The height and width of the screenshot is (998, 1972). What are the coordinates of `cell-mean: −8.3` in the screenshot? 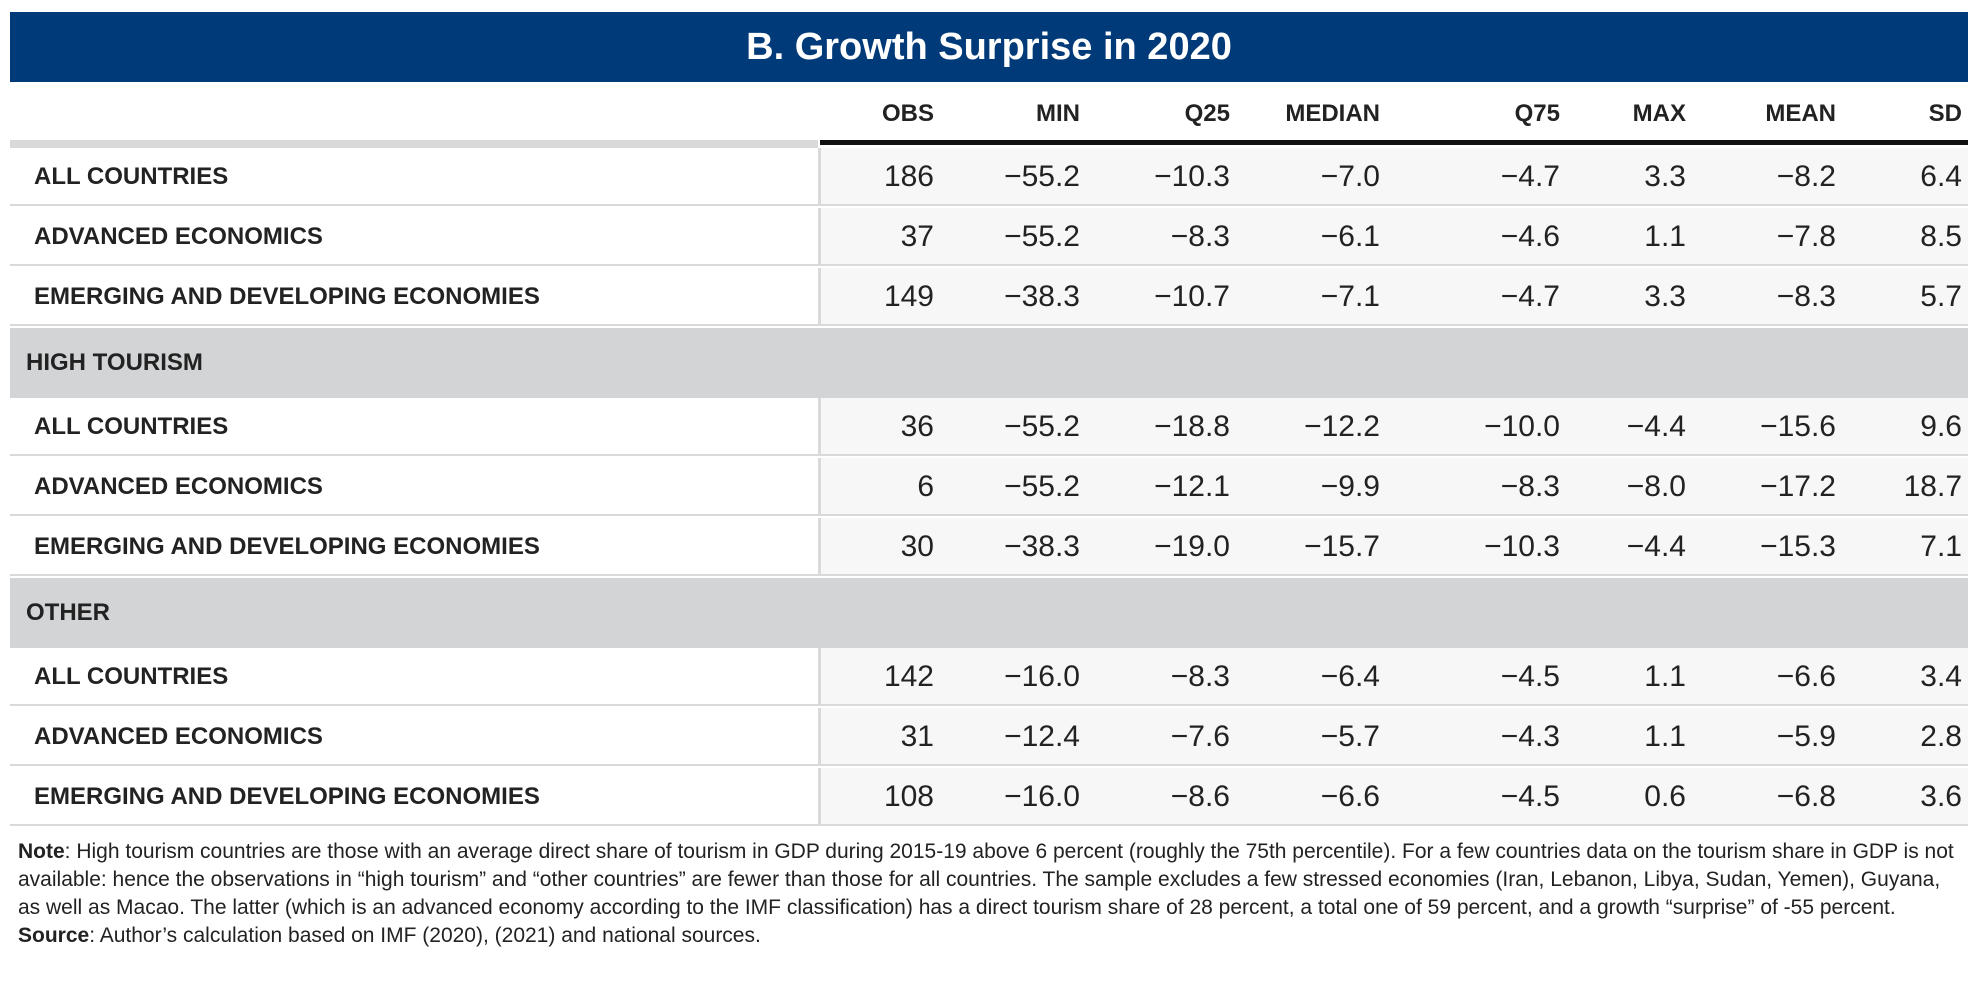 It's located at (1806, 296).